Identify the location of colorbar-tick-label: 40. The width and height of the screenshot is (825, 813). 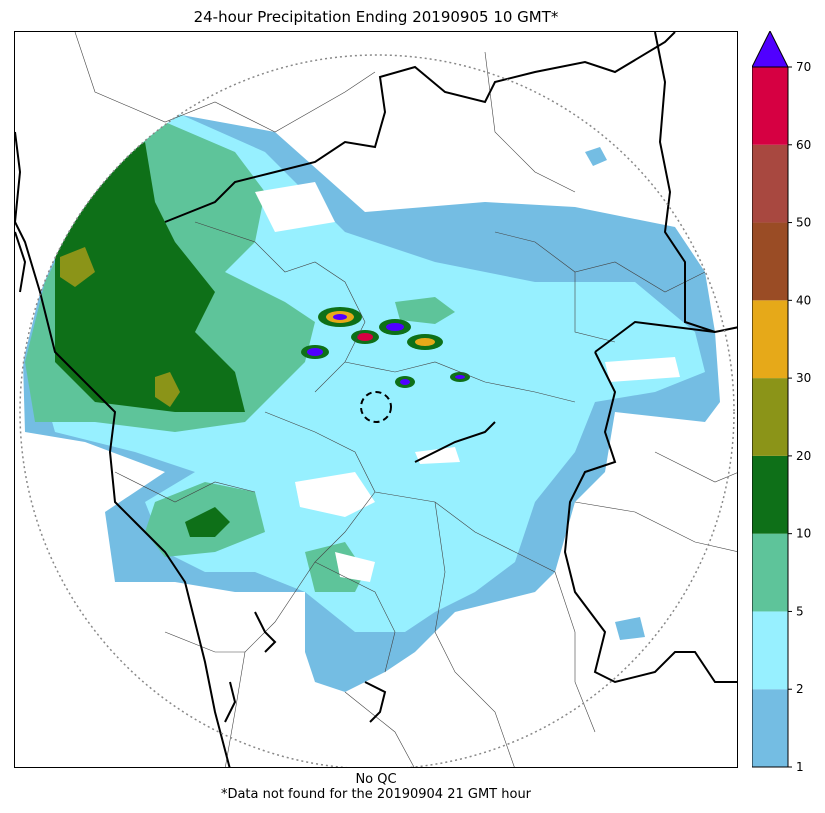
(803, 300).